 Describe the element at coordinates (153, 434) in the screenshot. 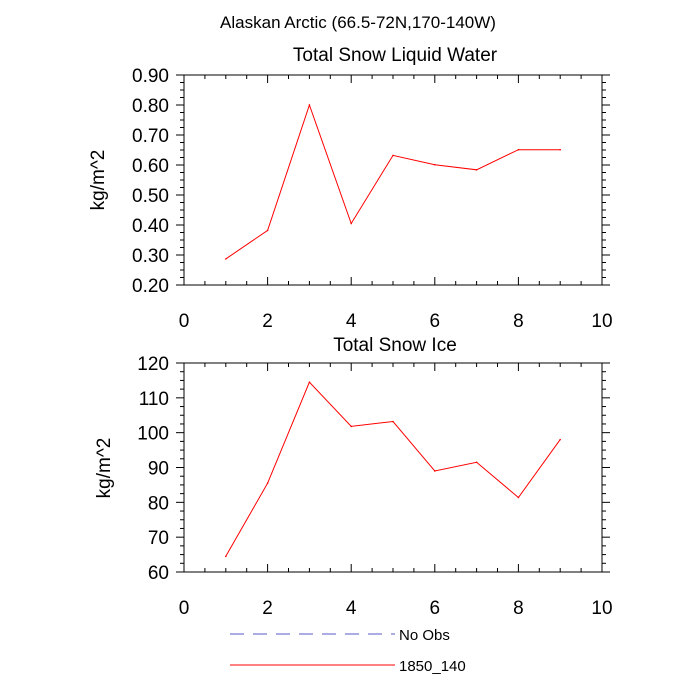

I see `y-tick-label: 100` at that location.